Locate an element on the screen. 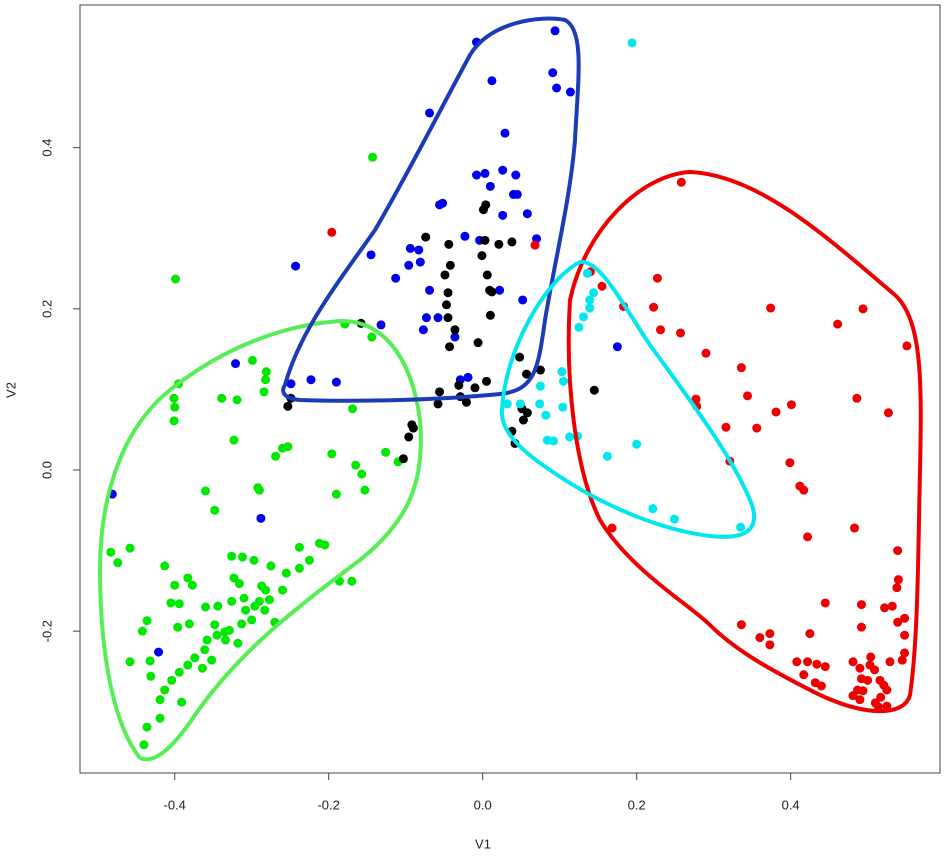 Image resolution: width=945 pixels, height=857 pixels. x-tick-label: -0.2 is located at coordinates (328, 804).